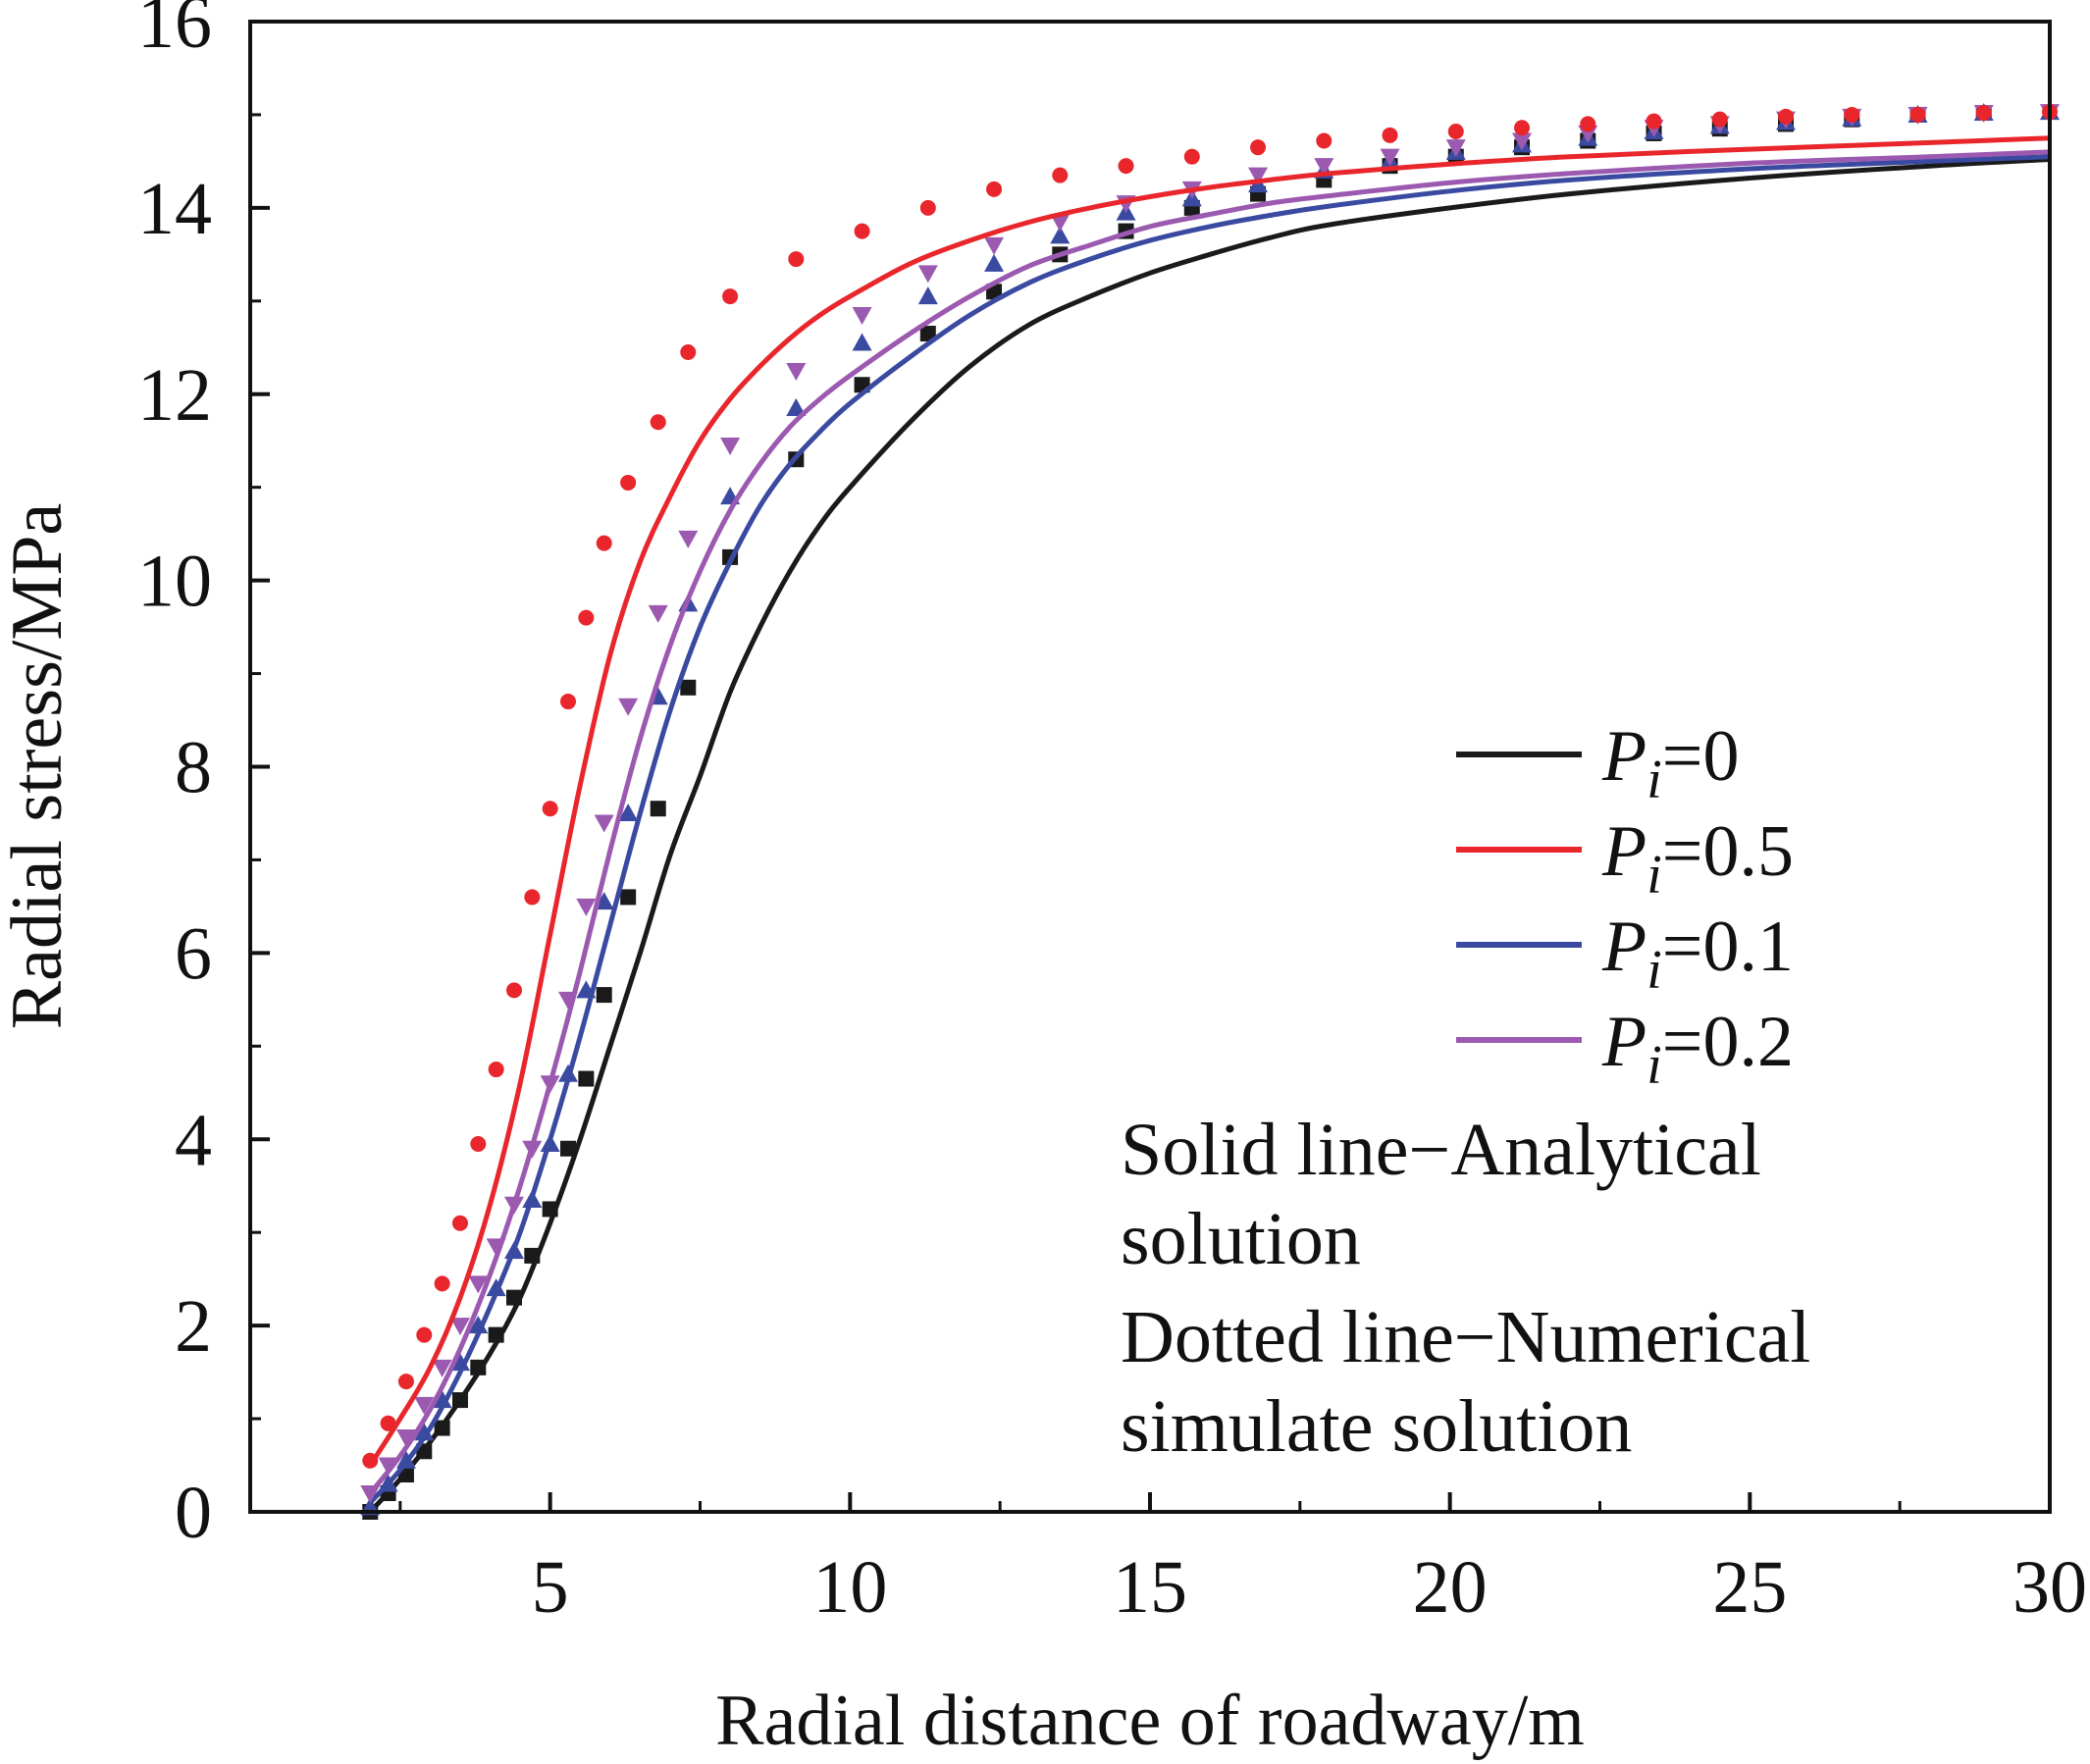  What do you see at coordinates (1697, 954) in the screenshot?
I see `legend-label: Pi=0.1` at bounding box center [1697, 954].